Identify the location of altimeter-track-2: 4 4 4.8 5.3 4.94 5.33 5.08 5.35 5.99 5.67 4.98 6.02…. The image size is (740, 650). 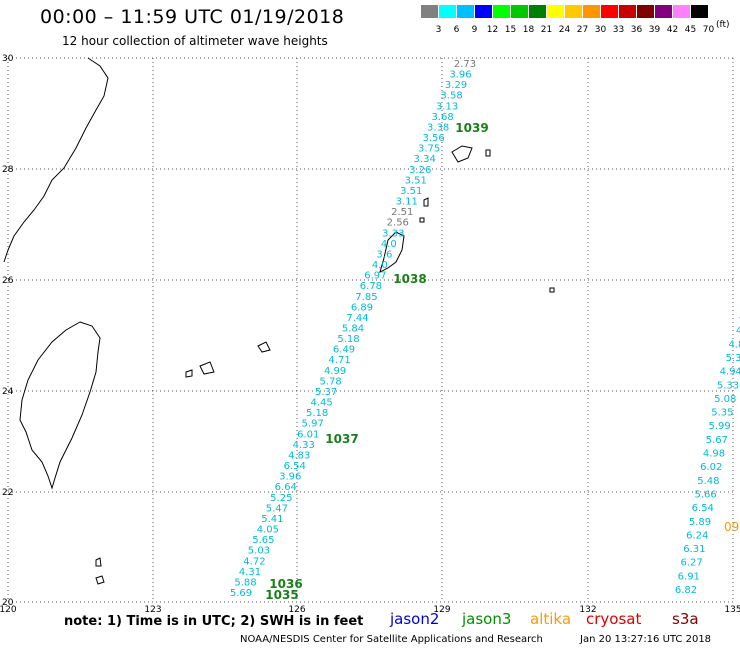
(707, 454).